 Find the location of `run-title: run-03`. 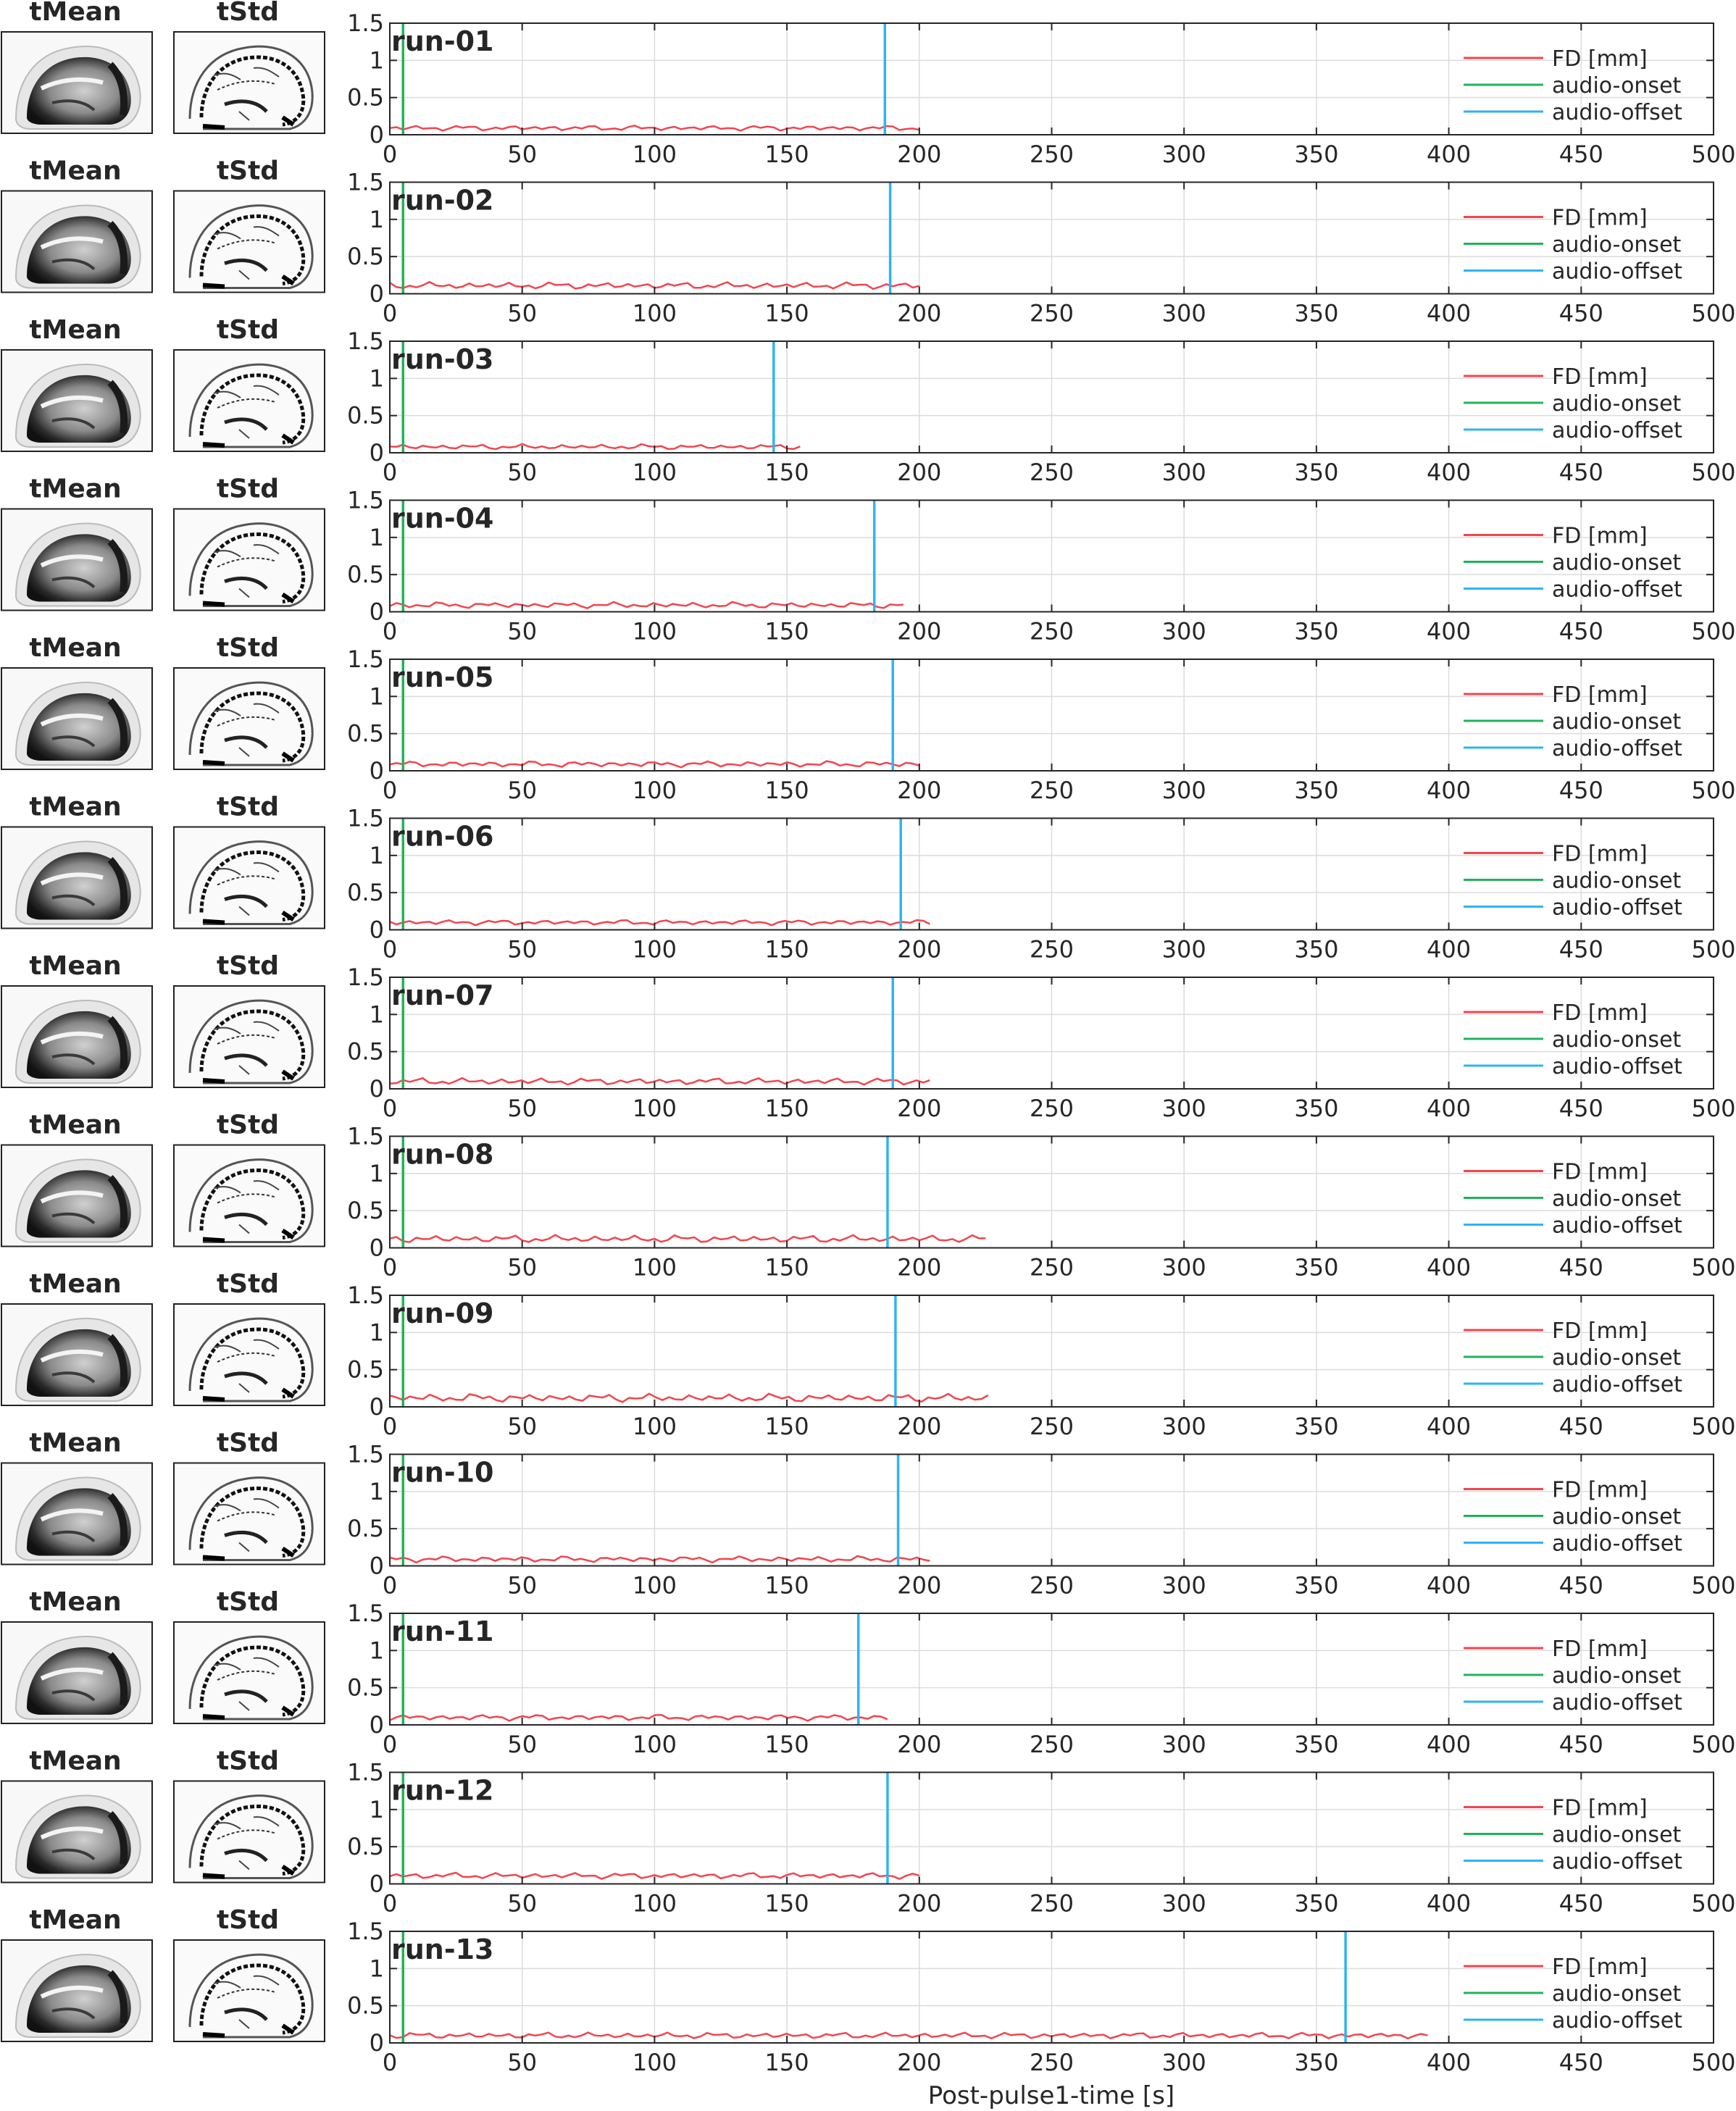

run-title: run-03 is located at coordinates (442, 359).